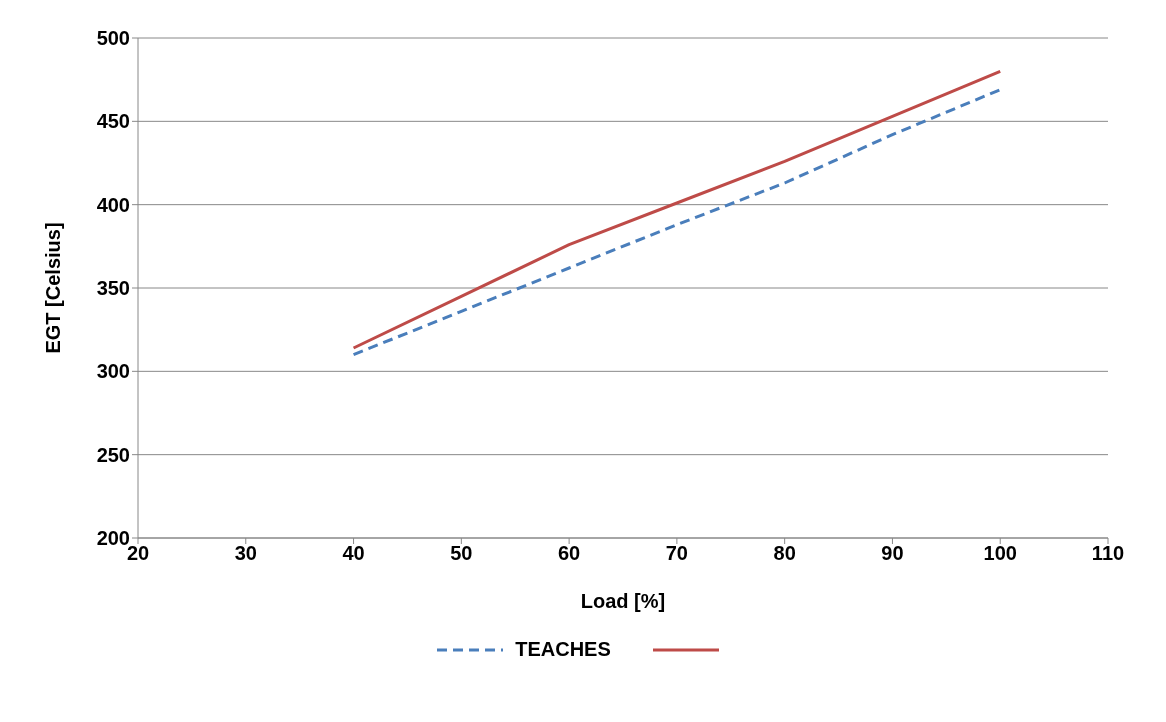 This screenshot has width=1166, height=722. What do you see at coordinates (784, 553) in the screenshot?
I see `x-tick-label: 80` at bounding box center [784, 553].